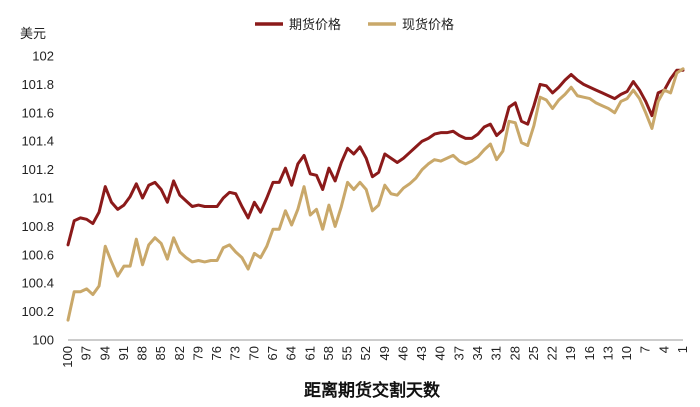 The height and width of the screenshot is (407, 700). What do you see at coordinates (197, 353) in the screenshot?
I see `x-tick-label: 79` at bounding box center [197, 353].